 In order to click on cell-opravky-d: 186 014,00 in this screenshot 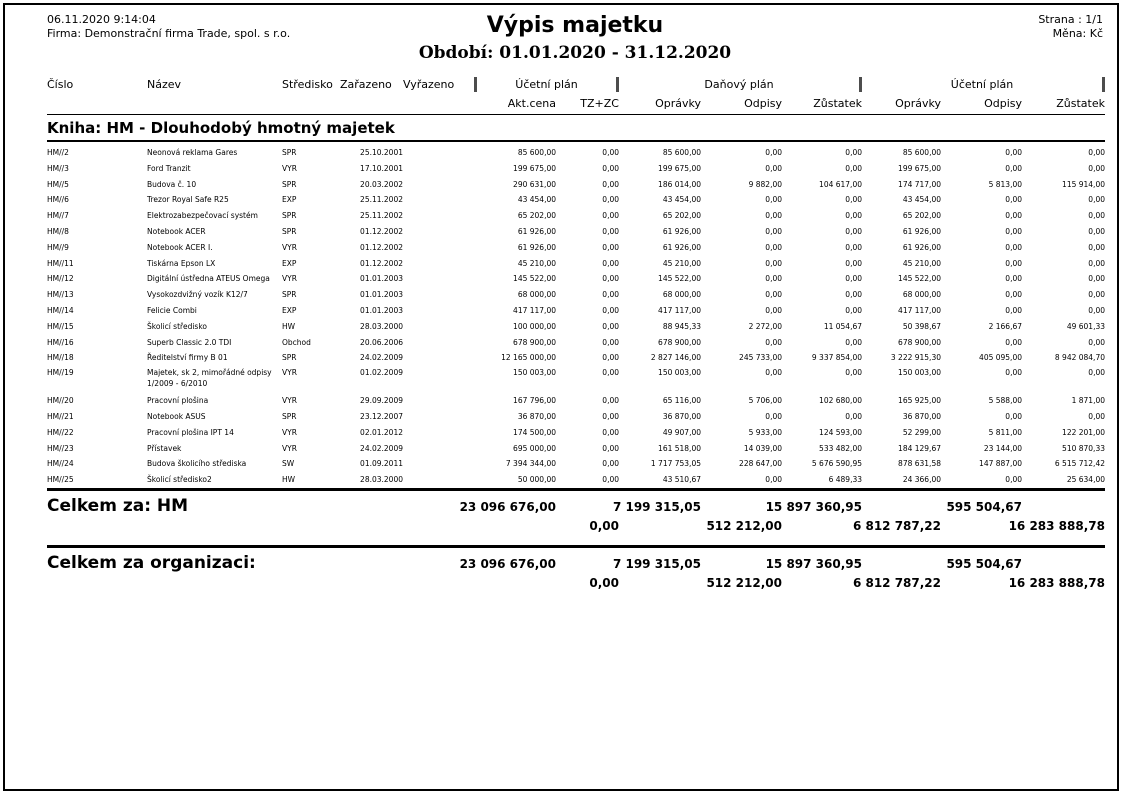, I will do `click(679, 184)`.